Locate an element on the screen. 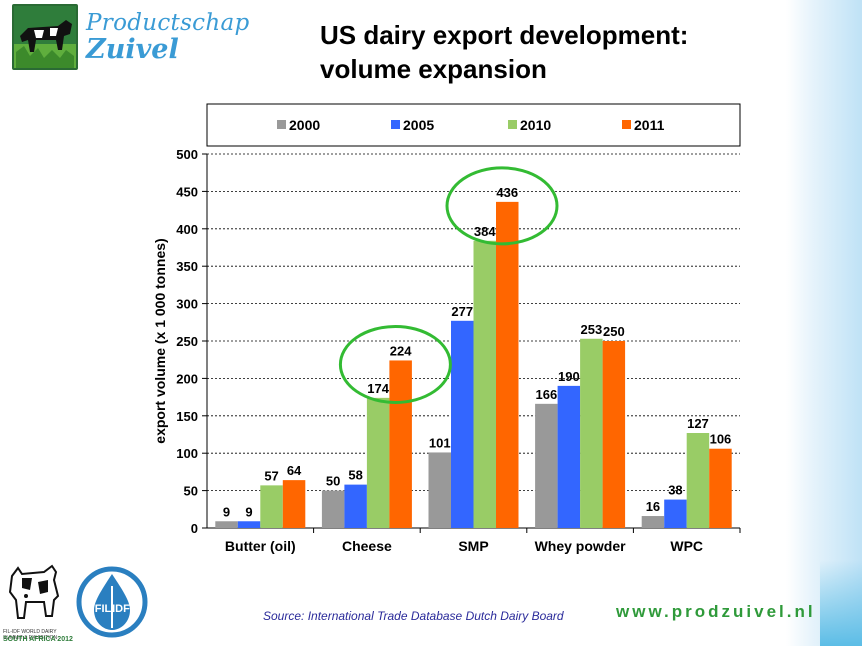  y-tick-label: 200 is located at coordinates (187, 378).